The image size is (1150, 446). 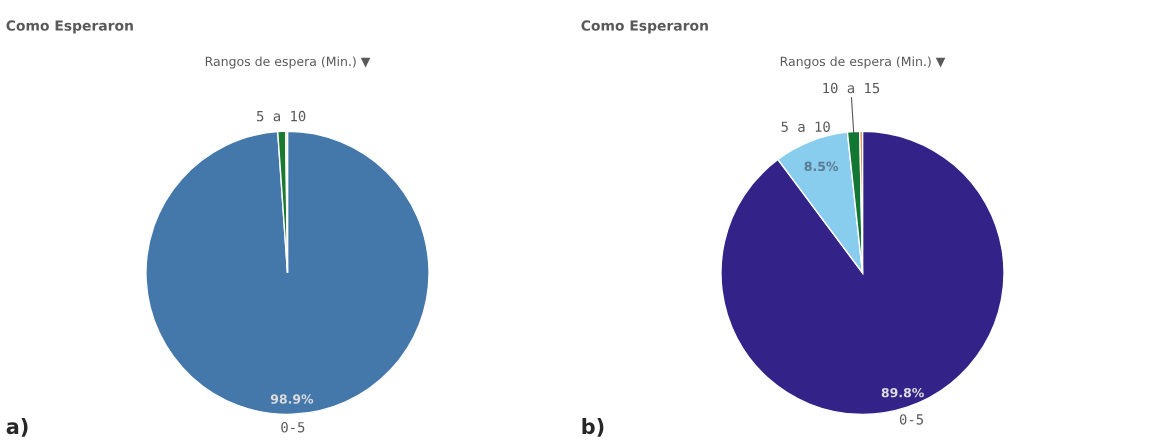 What do you see at coordinates (593, 427) in the screenshot?
I see `text: b)` at bounding box center [593, 427].